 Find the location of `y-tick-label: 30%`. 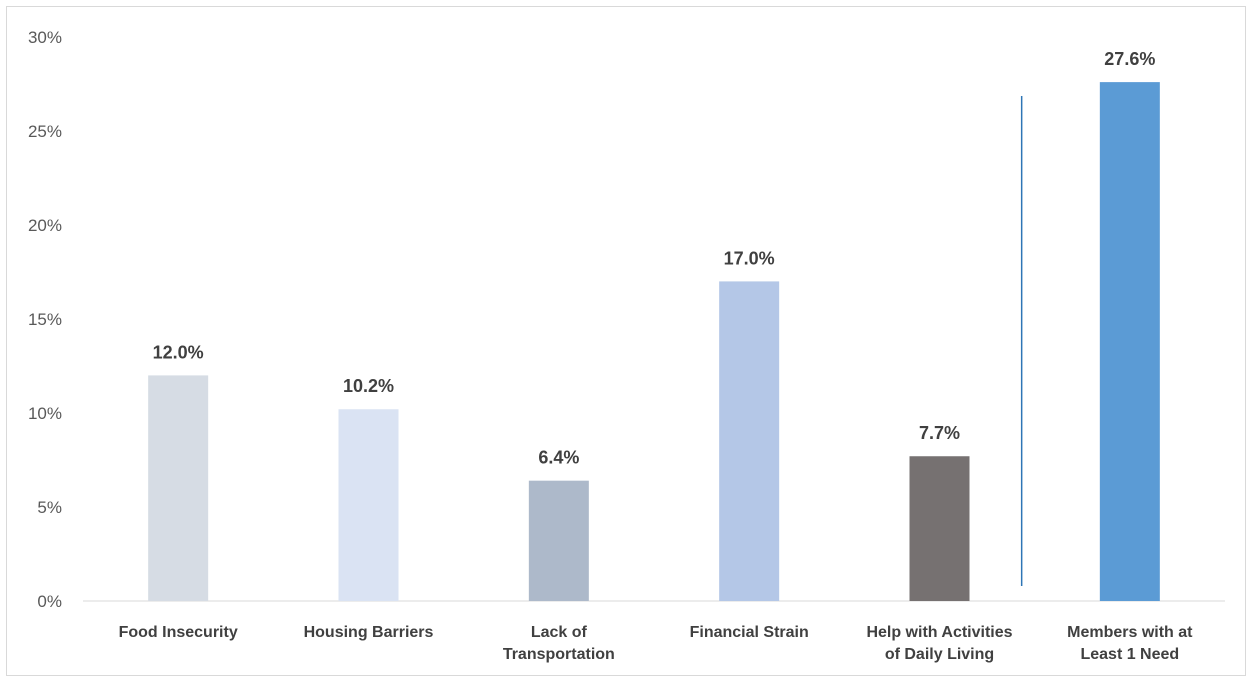

y-tick-label: 30% is located at coordinates (45, 37).